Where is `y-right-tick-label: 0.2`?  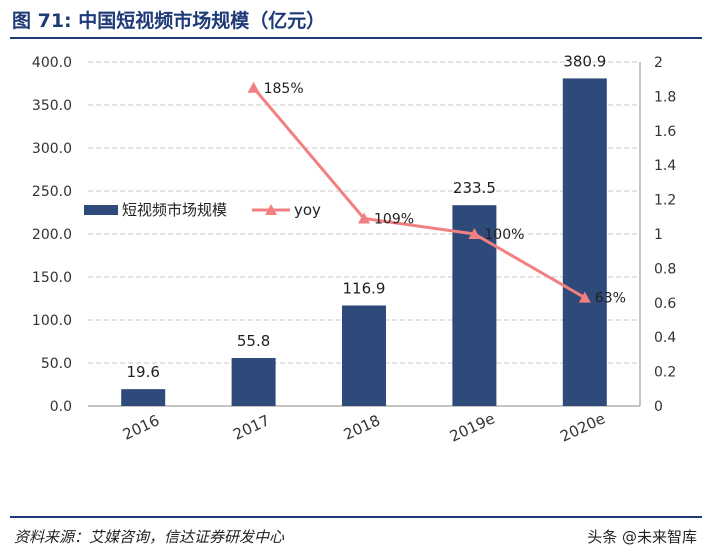 y-right-tick-label: 0.2 is located at coordinates (665, 373).